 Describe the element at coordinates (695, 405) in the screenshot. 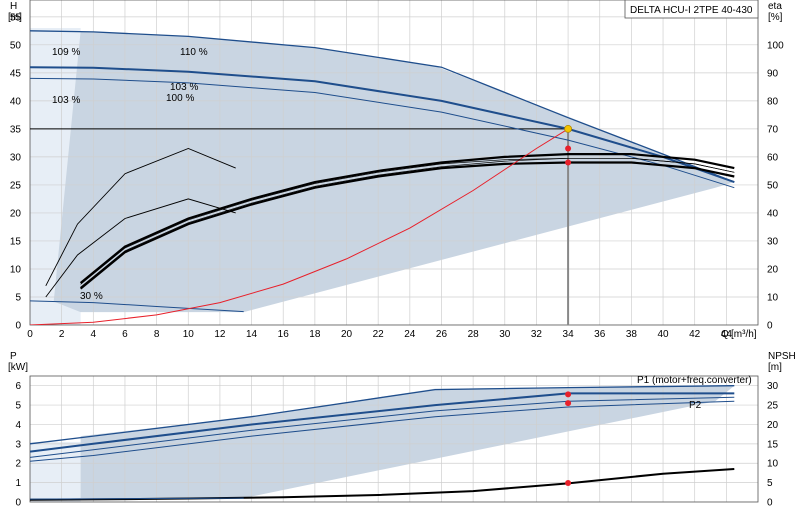

I see `series-label-p2: P2` at that location.